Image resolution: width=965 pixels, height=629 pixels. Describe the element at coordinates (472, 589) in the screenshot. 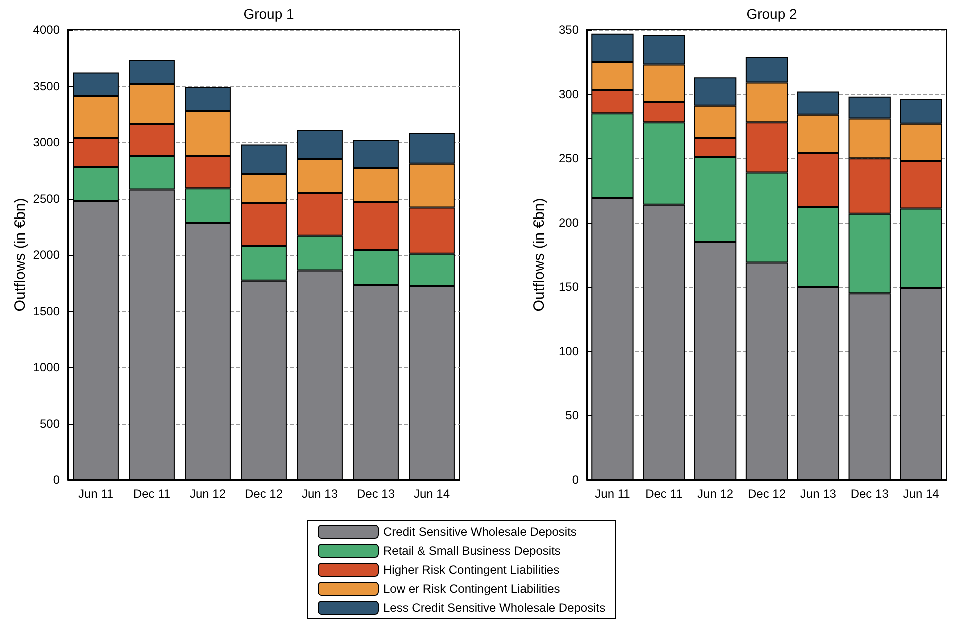

I see `legend-label: Low er Risk Contingent Liabilities` at that location.